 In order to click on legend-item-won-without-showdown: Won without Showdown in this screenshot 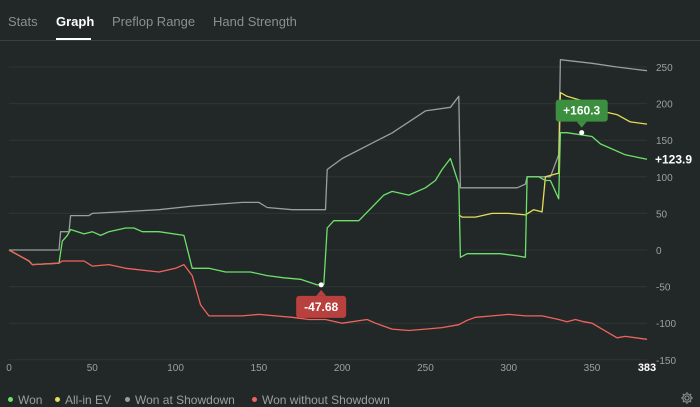, I will do `click(321, 400)`.